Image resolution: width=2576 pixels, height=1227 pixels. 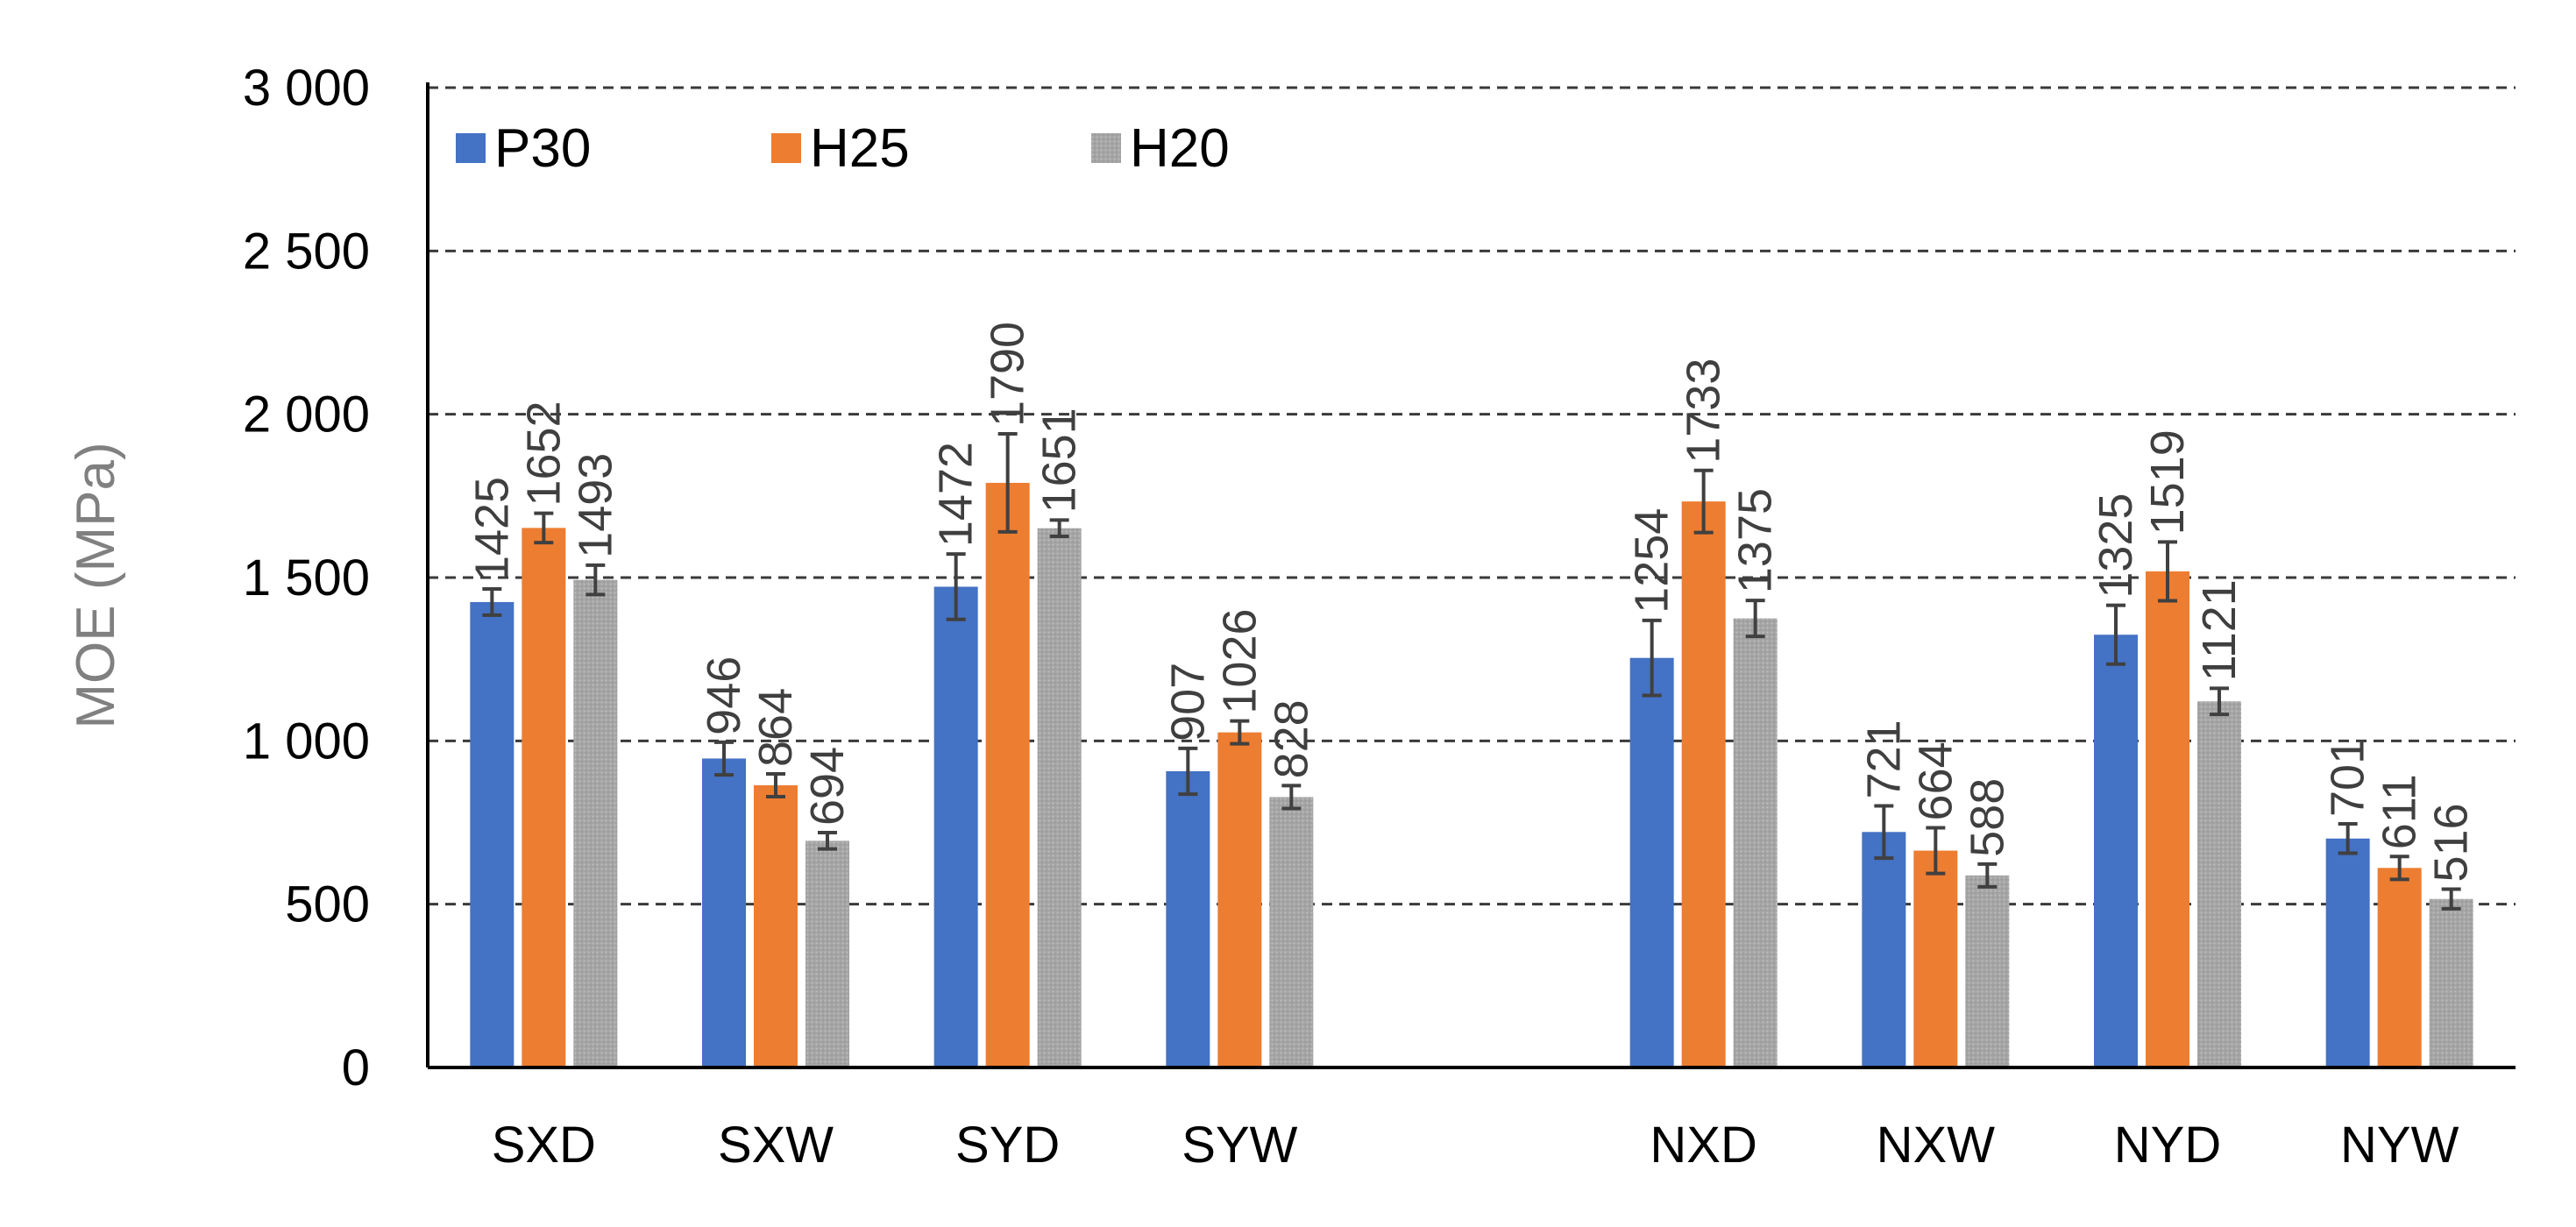 I want to click on y-tick-label: 3 000, so click(x=306, y=88).